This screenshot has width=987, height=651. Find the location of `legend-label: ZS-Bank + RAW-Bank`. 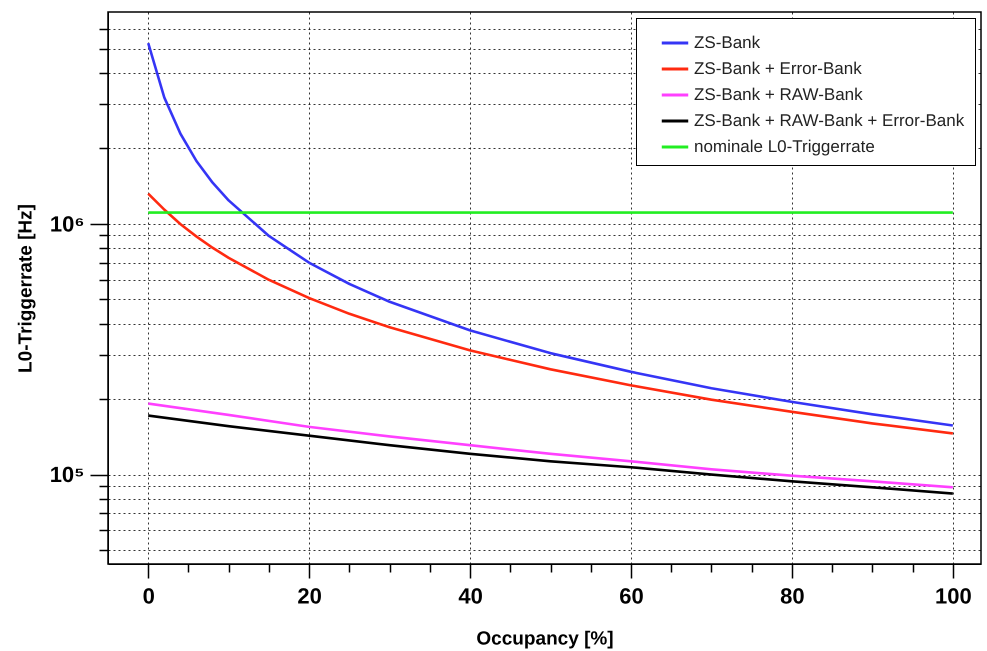

legend-label: ZS-Bank + RAW-Bank is located at coordinates (779, 94).